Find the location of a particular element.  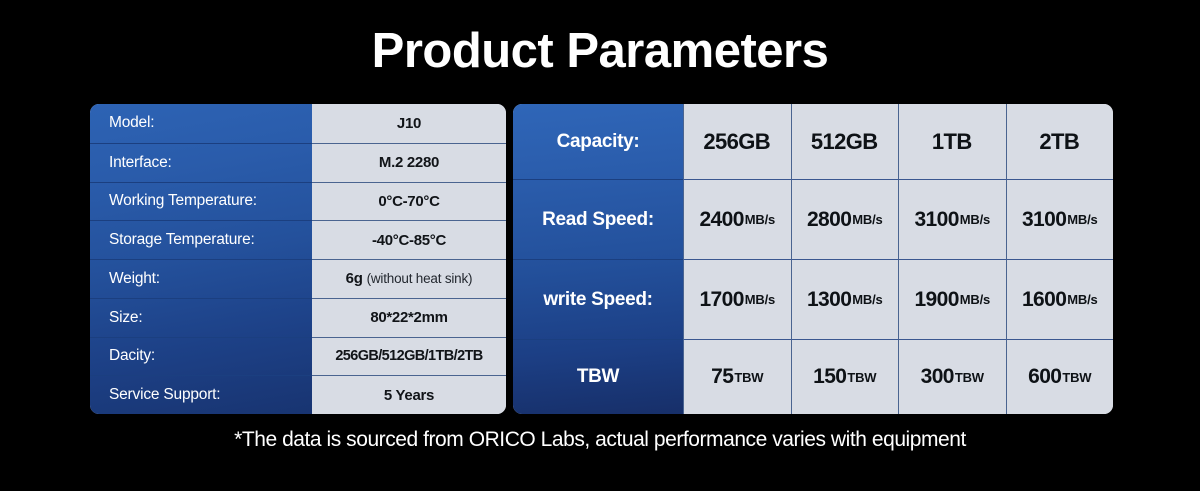

spec-value: 256GB/512GB/1TB/2TB is located at coordinates (409, 356).